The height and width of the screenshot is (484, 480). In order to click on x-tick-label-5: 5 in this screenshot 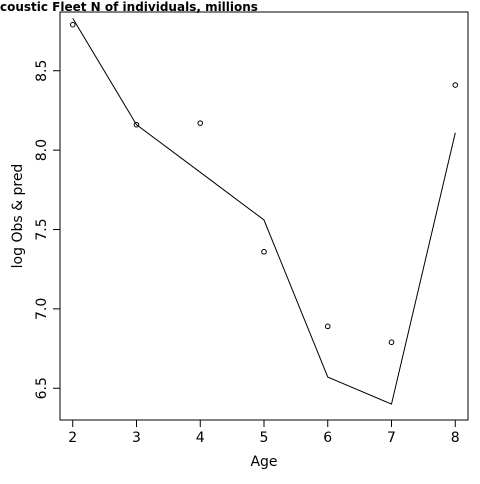, I will do `click(264, 438)`.